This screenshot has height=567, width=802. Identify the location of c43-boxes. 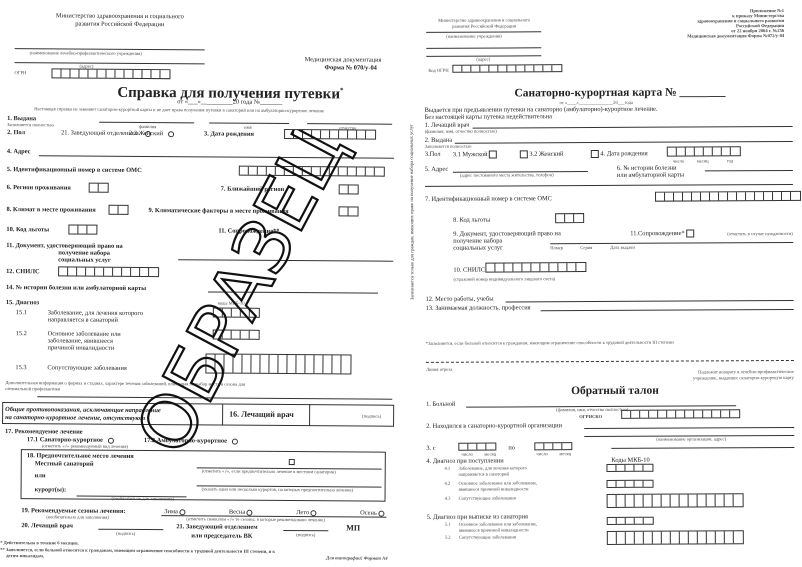
(675, 500).